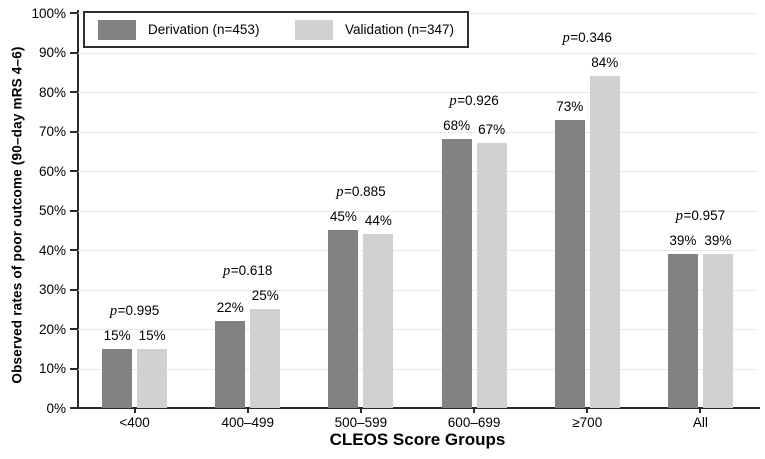 The height and width of the screenshot is (459, 765). What do you see at coordinates (56, 408) in the screenshot?
I see `y-tick-label-0%: 0%` at bounding box center [56, 408].